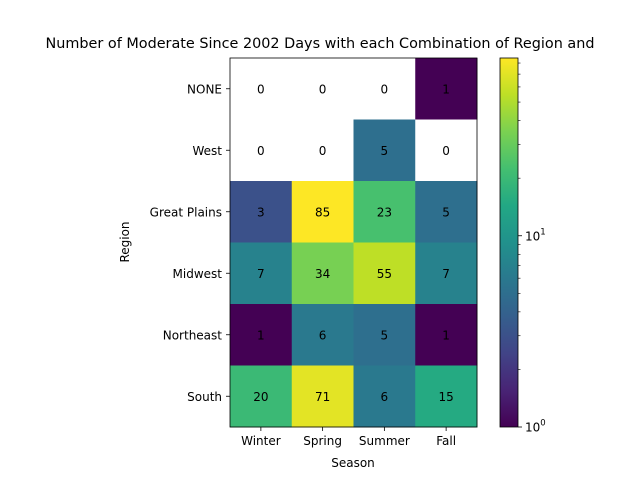 This screenshot has height=480, width=640. Describe the element at coordinates (193, 335) in the screenshot. I see `y-tick-label: Northeast` at that location.